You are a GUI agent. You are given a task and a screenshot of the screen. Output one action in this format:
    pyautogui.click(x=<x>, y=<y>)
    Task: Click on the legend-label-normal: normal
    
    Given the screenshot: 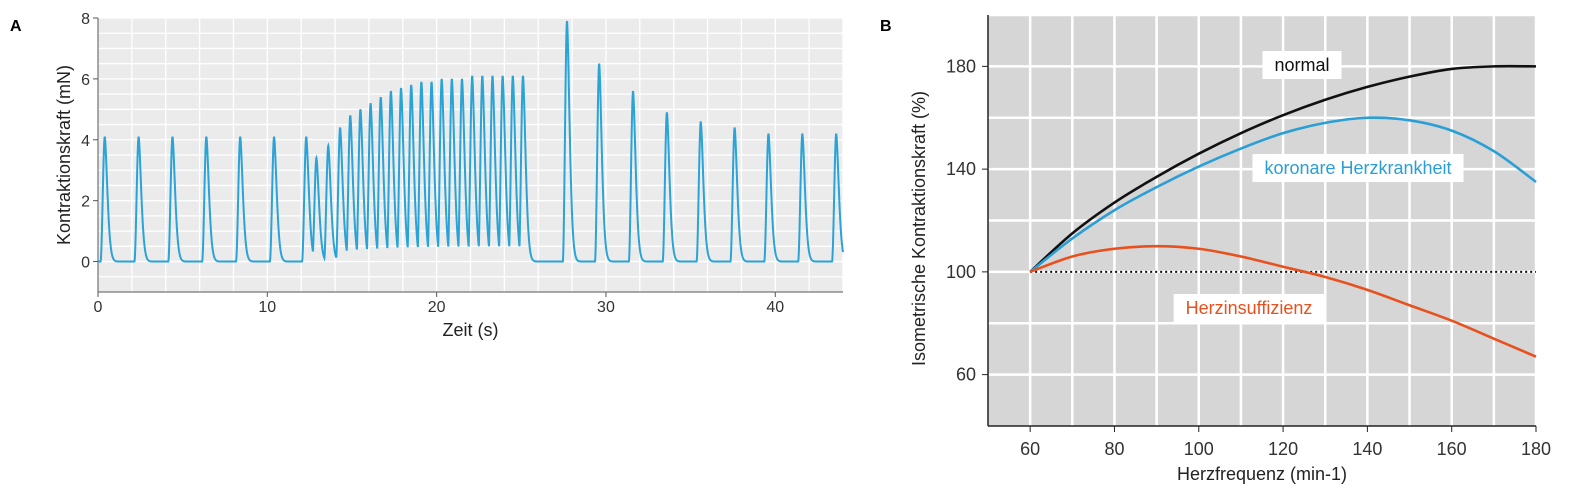 What is the action you would take?
    pyautogui.click(x=1301, y=65)
    